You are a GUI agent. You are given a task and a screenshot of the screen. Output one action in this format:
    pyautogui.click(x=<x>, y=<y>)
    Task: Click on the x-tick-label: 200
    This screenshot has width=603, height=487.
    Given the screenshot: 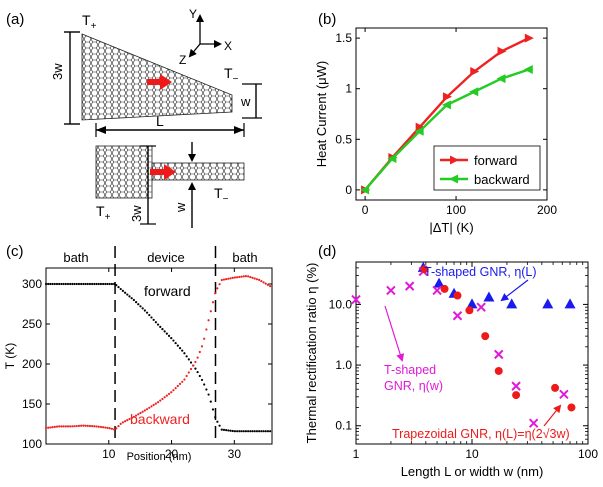 What is the action you would take?
    pyautogui.click(x=547, y=210)
    